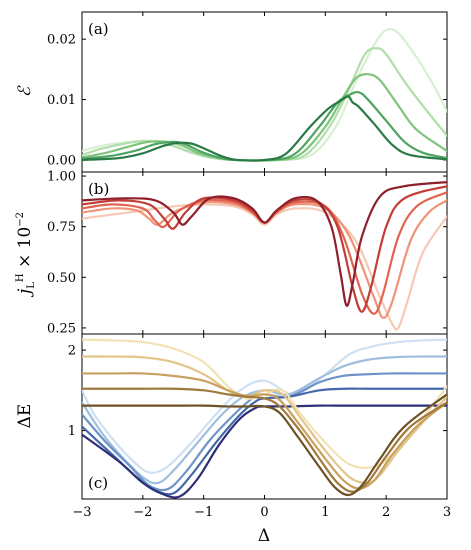  What do you see at coordinates (61, 328) in the screenshot?
I see `panel-b-ytick-label: 0.25` at bounding box center [61, 328].